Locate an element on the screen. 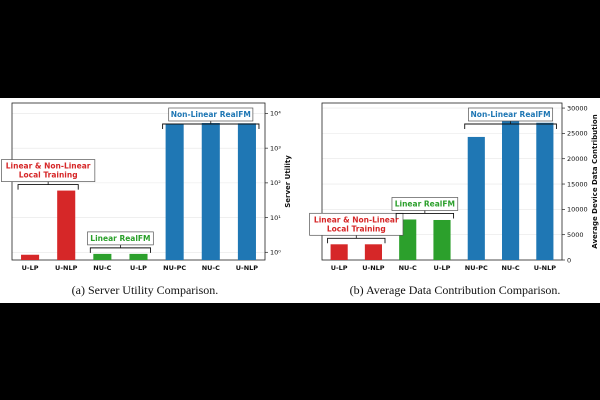  figure-caption: (a) Server Utility Comparison. is located at coordinates (145, 290).